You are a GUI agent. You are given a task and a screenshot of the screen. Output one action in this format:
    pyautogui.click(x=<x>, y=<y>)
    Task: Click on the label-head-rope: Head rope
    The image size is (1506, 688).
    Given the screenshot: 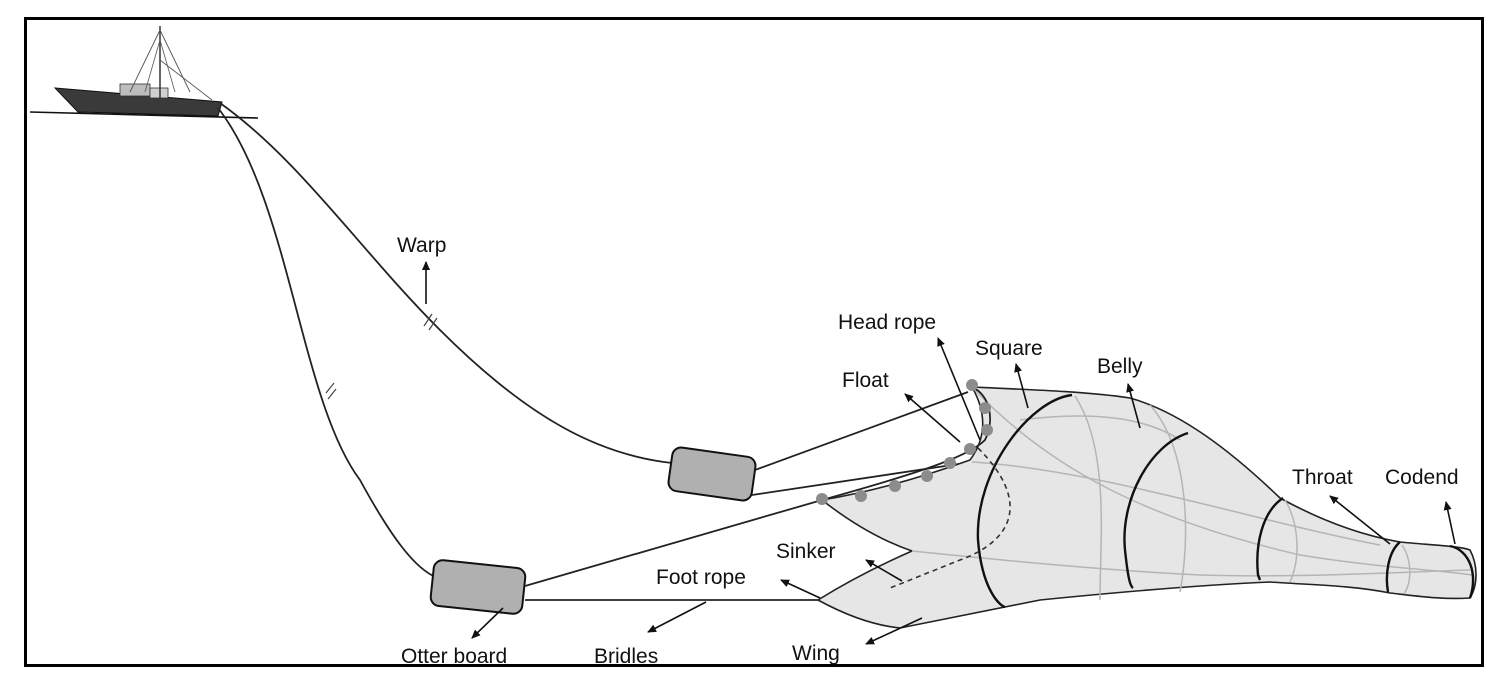 What is the action you would take?
    pyautogui.click(x=887, y=322)
    